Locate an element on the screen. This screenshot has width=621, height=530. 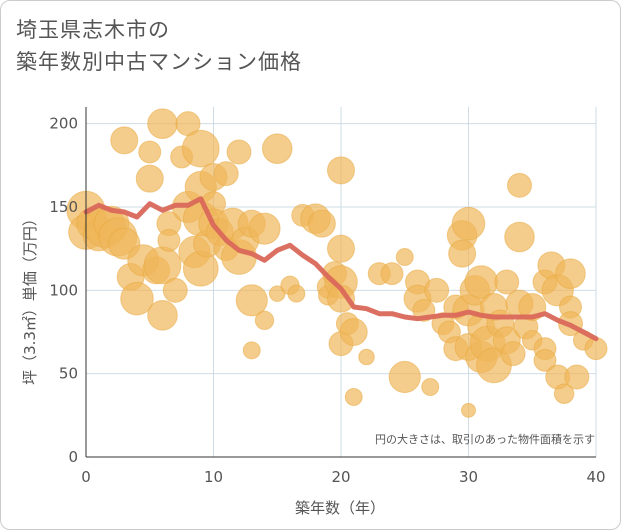
y-tick-label: 150 is located at coordinates (63, 207).